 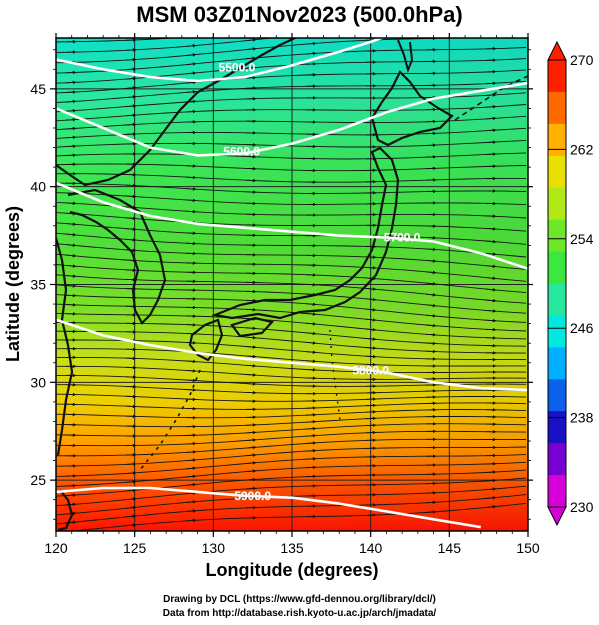 I want to click on y-tick-label: 45, so click(x=38, y=89).